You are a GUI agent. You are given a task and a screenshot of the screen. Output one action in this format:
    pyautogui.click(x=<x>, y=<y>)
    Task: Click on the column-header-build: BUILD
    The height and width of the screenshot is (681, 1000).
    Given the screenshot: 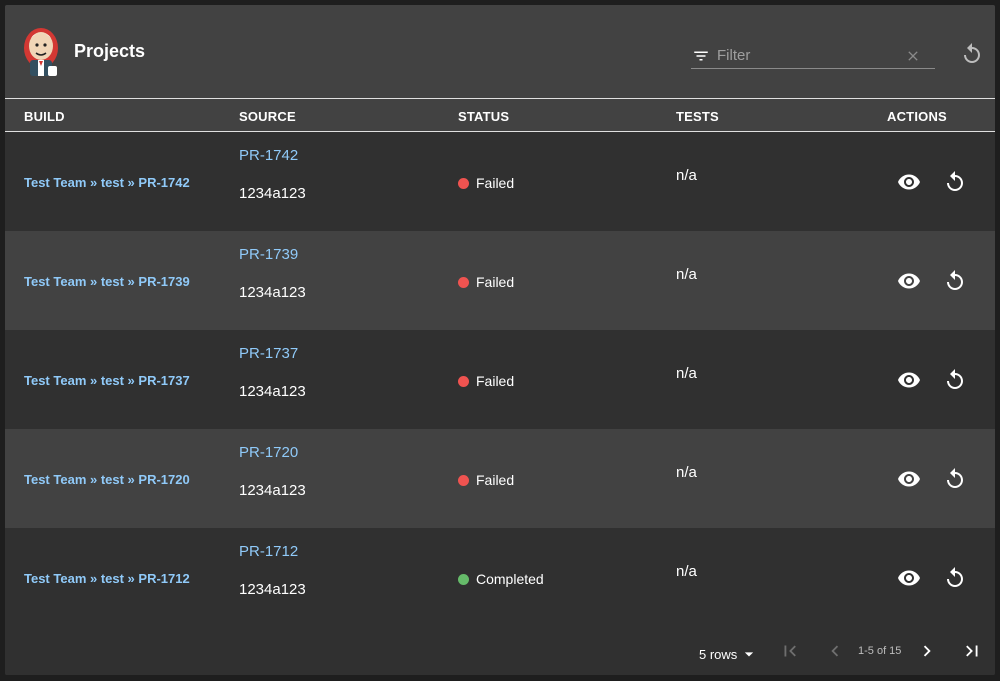 What is the action you would take?
    pyautogui.click(x=44, y=116)
    